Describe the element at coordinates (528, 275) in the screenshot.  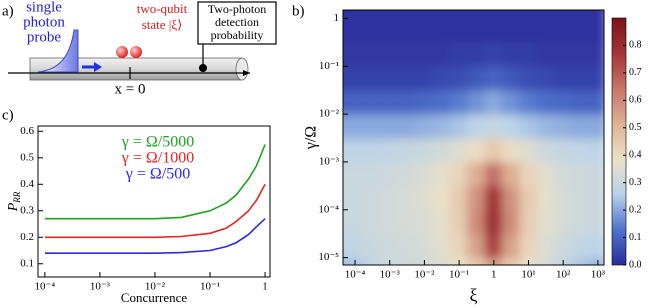
I see `x-tick-label: 10¹` at that location.